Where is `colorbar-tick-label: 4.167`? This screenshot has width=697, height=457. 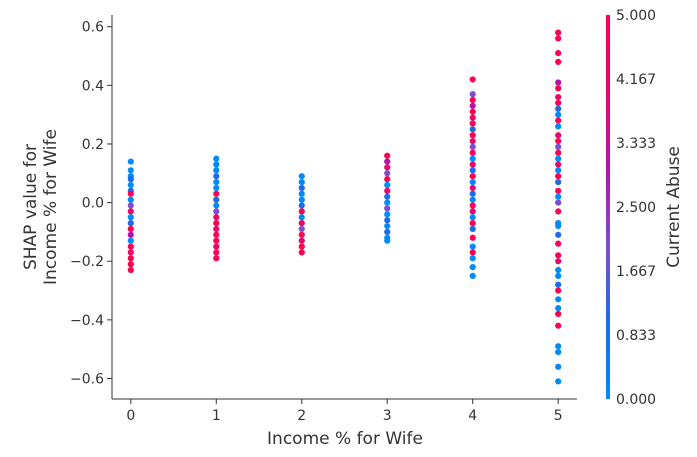 colorbar-tick-label: 4.167 is located at coordinates (636, 80).